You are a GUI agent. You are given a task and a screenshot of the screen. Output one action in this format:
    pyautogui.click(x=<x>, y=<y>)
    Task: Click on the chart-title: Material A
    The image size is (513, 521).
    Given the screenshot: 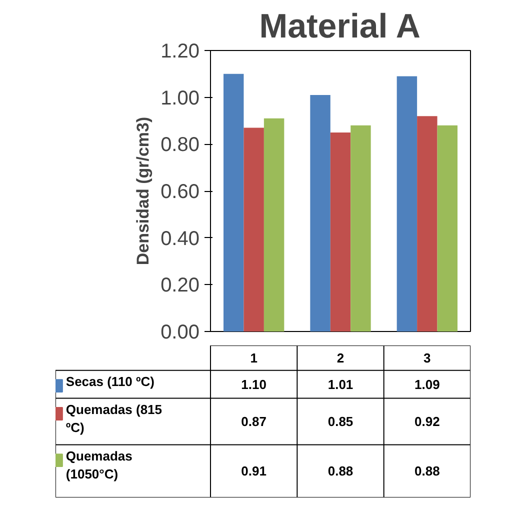 What is the action you would take?
    pyautogui.click(x=339, y=27)
    